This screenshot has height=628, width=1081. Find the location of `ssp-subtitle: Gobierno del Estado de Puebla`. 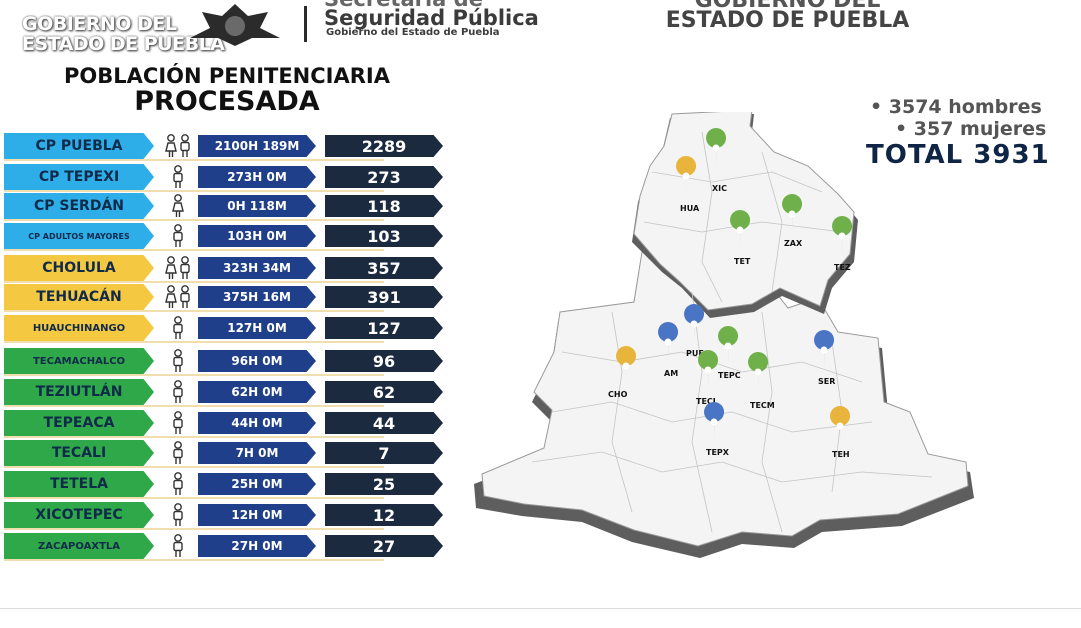

ssp-subtitle: Gobierno del Estado de Puebla is located at coordinates (413, 32).